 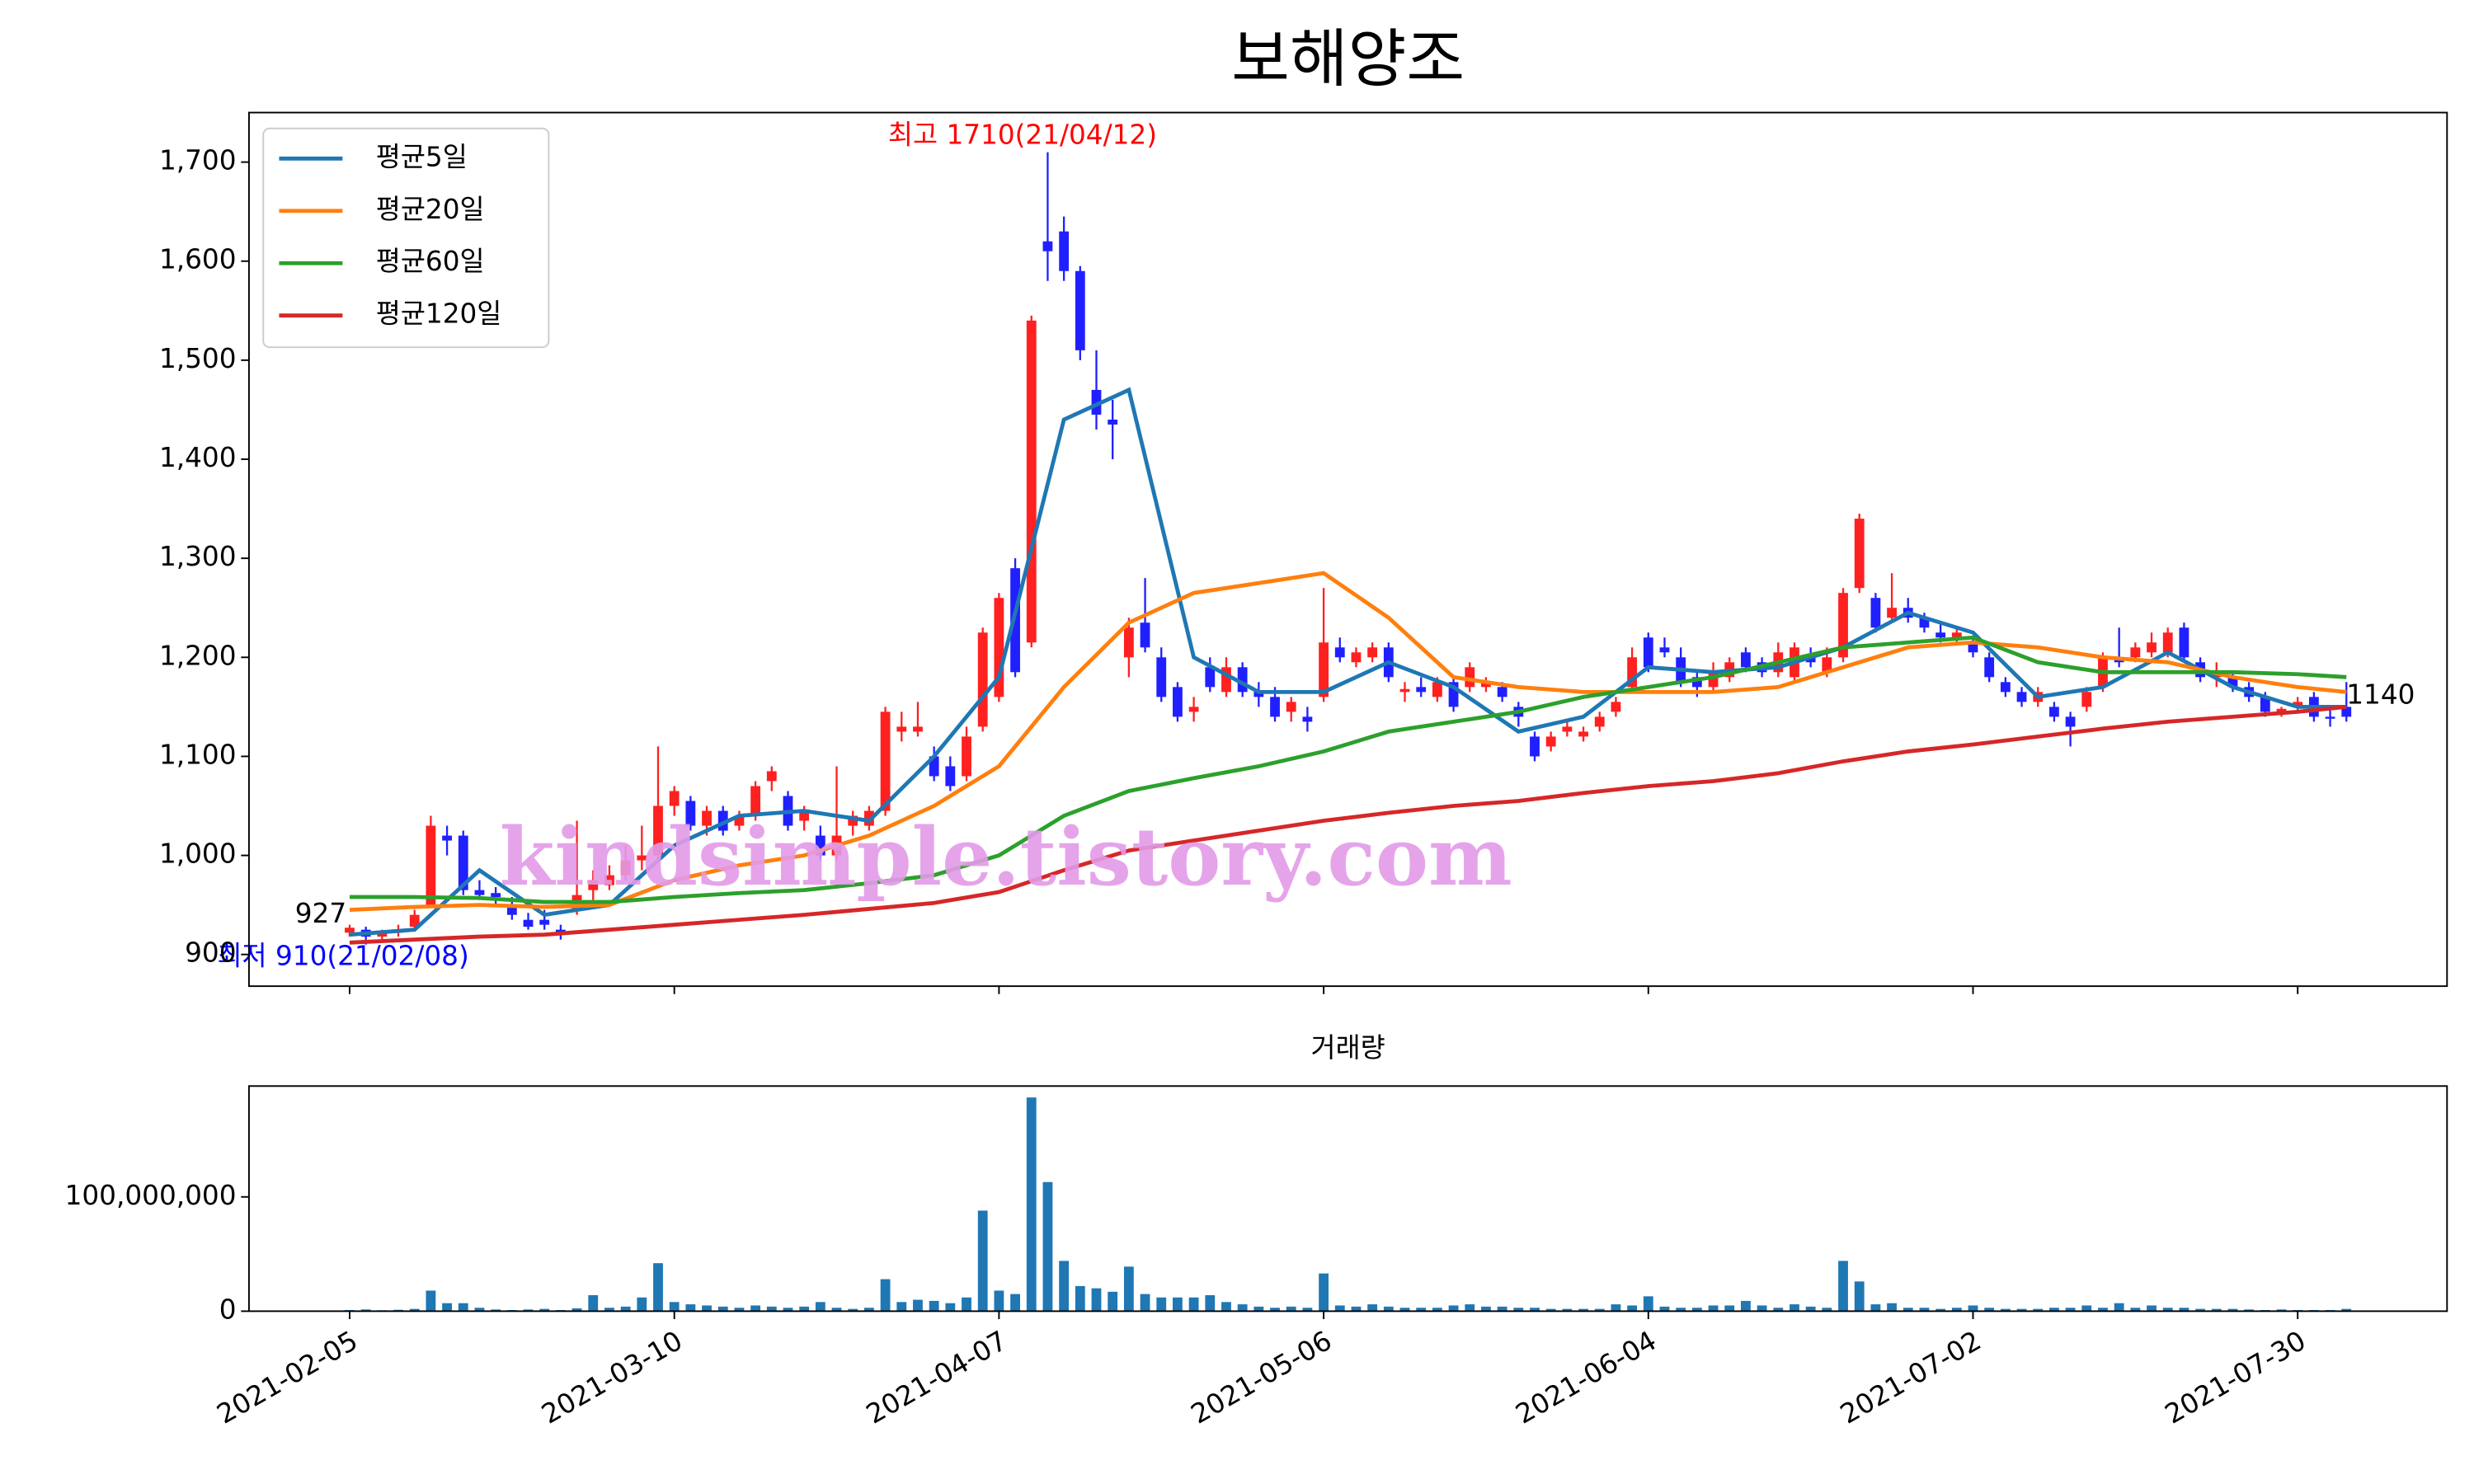 I want to click on legend-label: 평균20일, so click(x=430, y=209).